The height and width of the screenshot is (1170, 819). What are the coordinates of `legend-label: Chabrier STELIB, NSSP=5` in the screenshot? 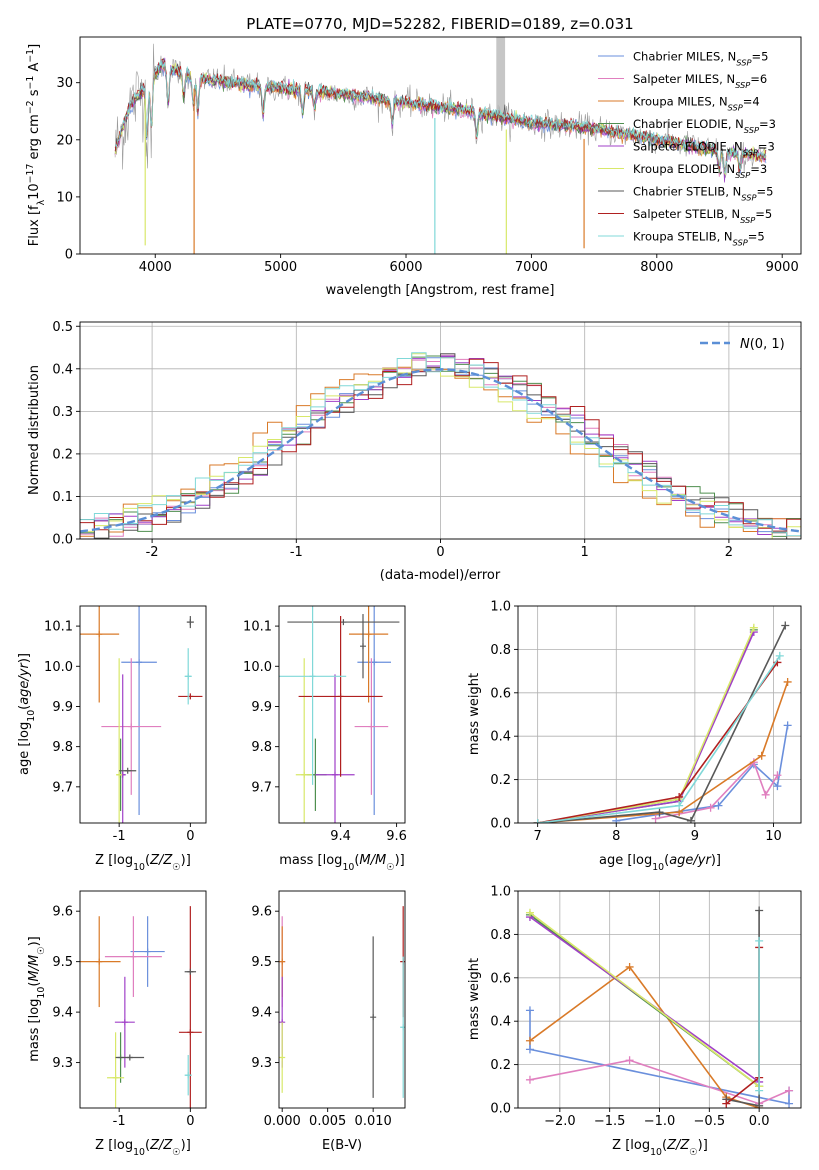 It's located at (703, 194).